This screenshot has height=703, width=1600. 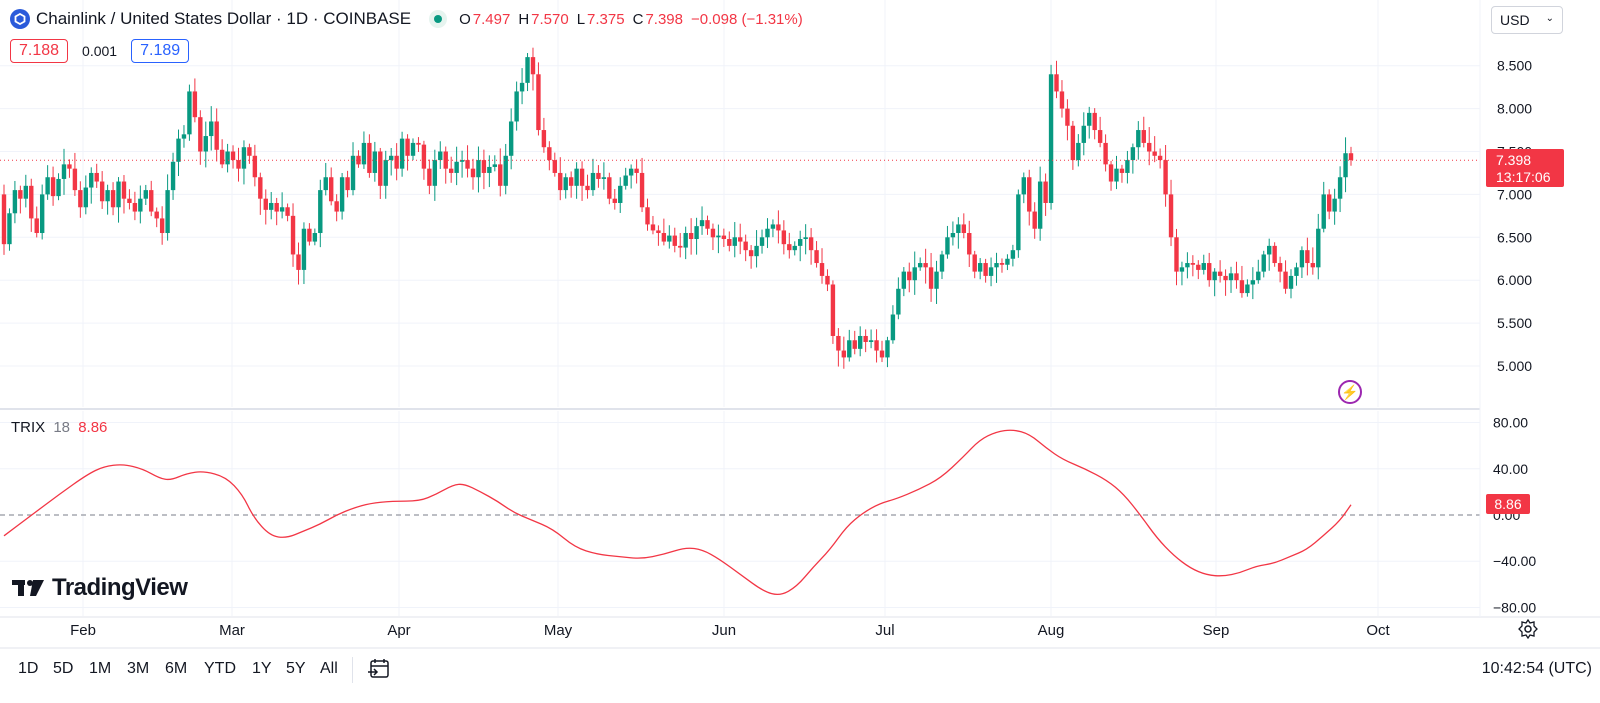 What do you see at coordinates (1514, 607) in the screenshot?
I see `trix-tick-label: −80.00` at bounding box center [1514, 607].